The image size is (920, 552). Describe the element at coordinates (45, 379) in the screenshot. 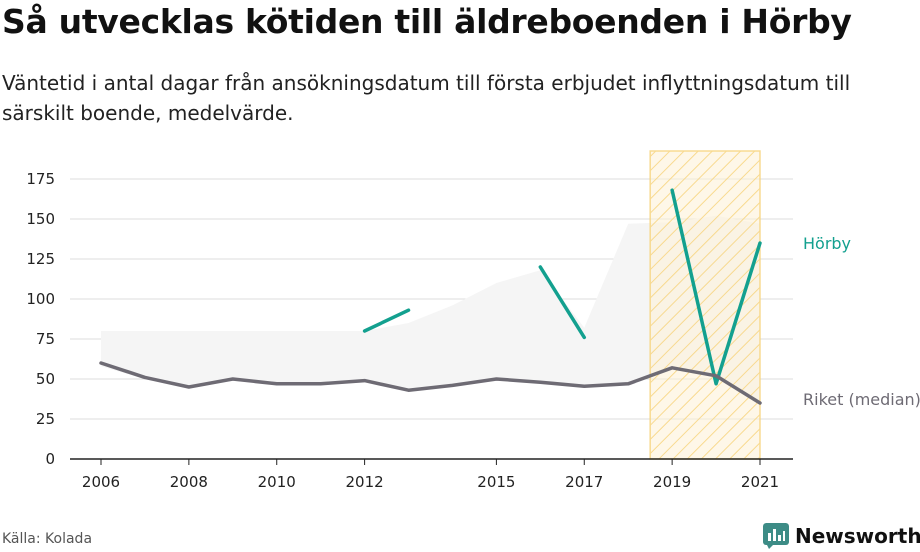

I see `y-tick-label: 50` at that location.